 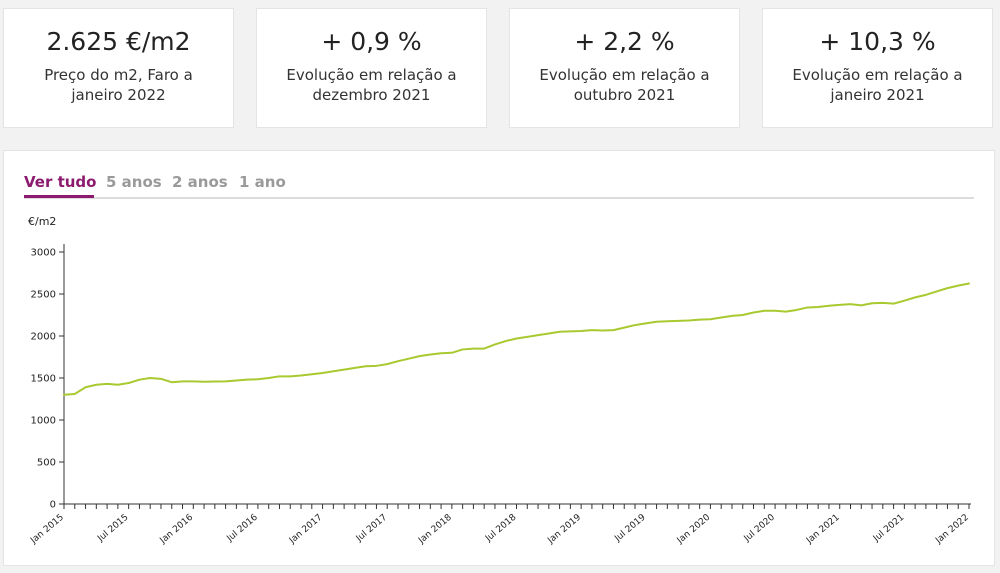 I want to click on x-tick-label: Jul 2020, so click(x=759, y=528).